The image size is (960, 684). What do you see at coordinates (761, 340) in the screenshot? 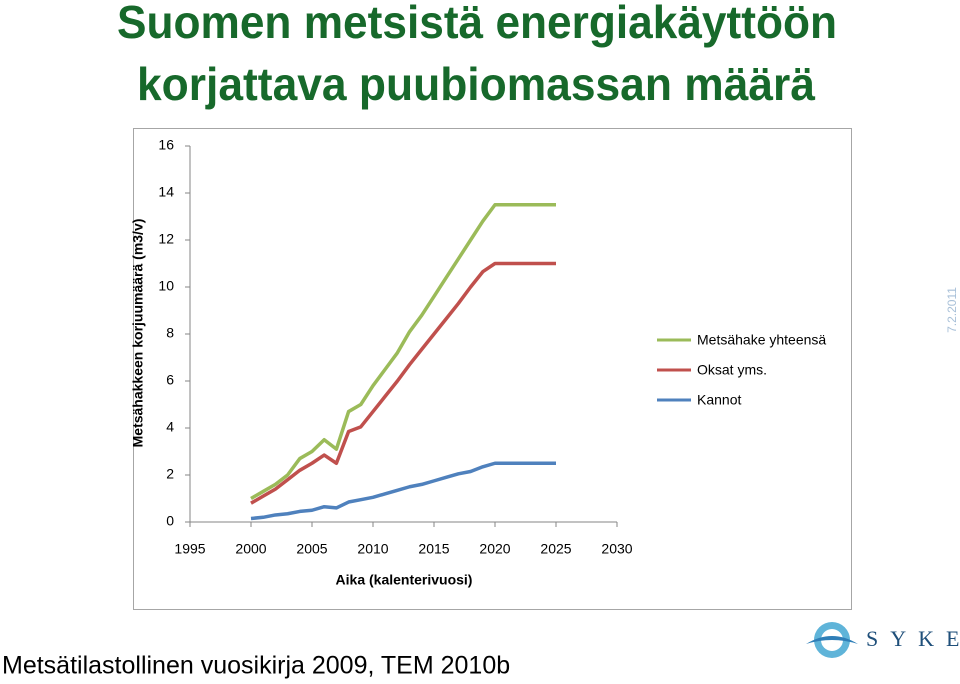
I see `legend-label: Metsähake yhteensä` at bounding box center [761, 340].